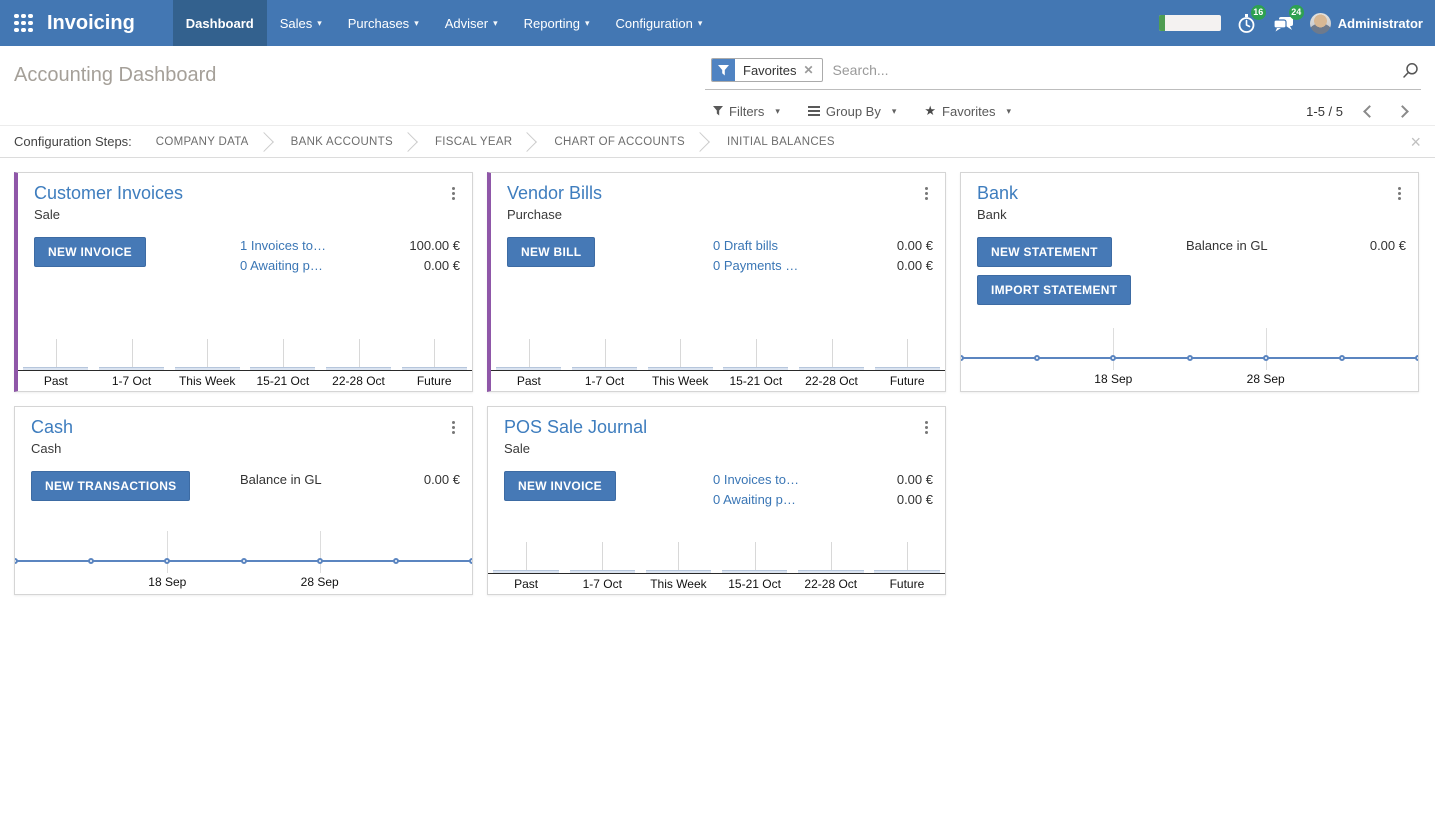 The height and width of the screenshot is (826, 1435). I want to click on group-by-button: Group By ▾, so click(851, 111).